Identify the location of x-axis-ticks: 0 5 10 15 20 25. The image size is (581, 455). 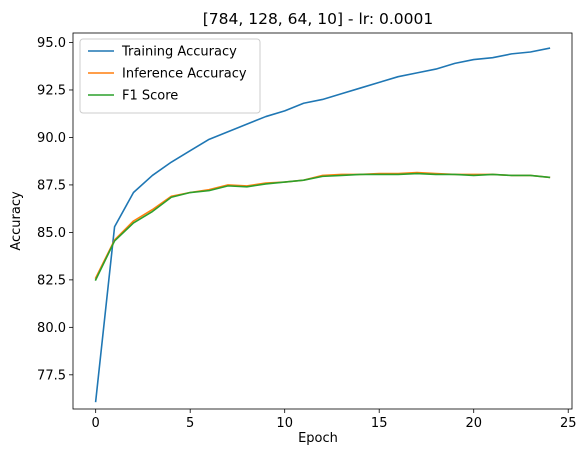
(334, 420).